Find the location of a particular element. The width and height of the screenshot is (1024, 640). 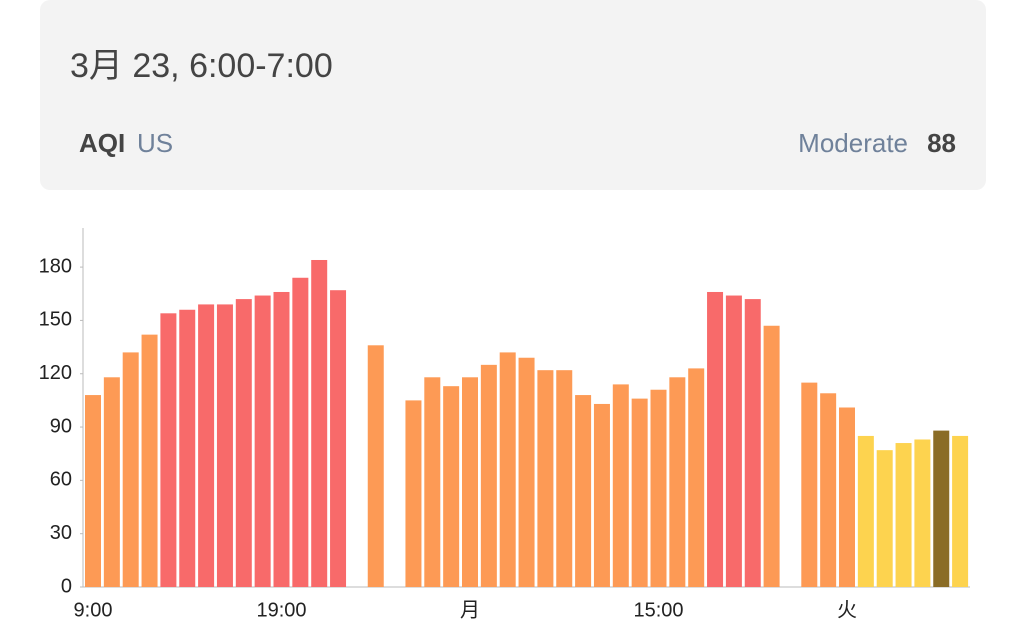

title: 3月 23, 6:00-7:00 is located at coordinates (201, 66).